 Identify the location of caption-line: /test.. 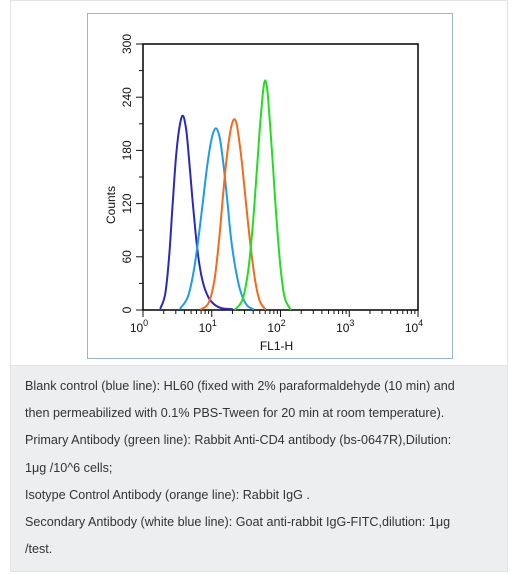
(39, 549).